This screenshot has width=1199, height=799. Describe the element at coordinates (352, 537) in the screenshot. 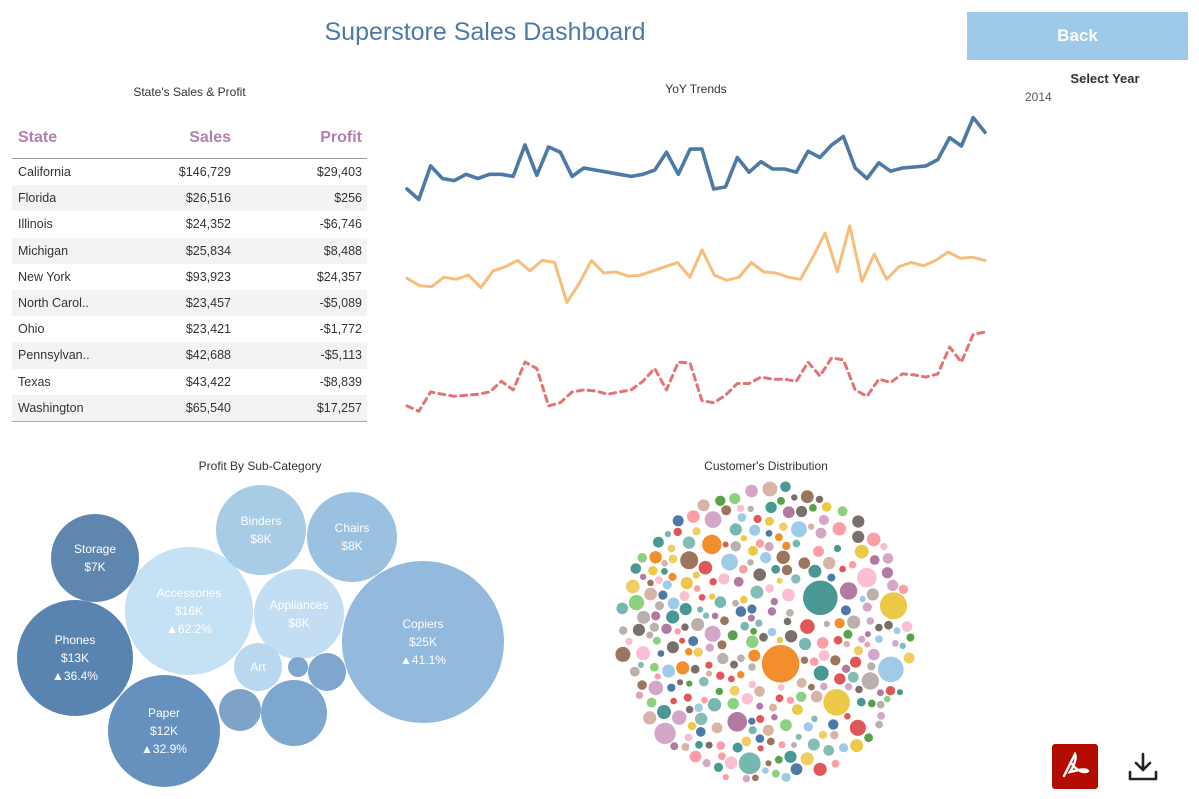

I see `subcategory-bubble-chairs` at that location.